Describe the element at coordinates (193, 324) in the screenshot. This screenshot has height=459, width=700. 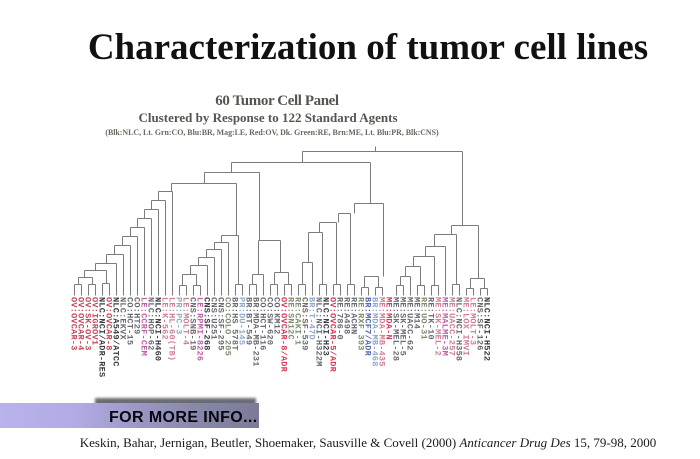
I see `svg-text: CNS:SNB-19` at that location.